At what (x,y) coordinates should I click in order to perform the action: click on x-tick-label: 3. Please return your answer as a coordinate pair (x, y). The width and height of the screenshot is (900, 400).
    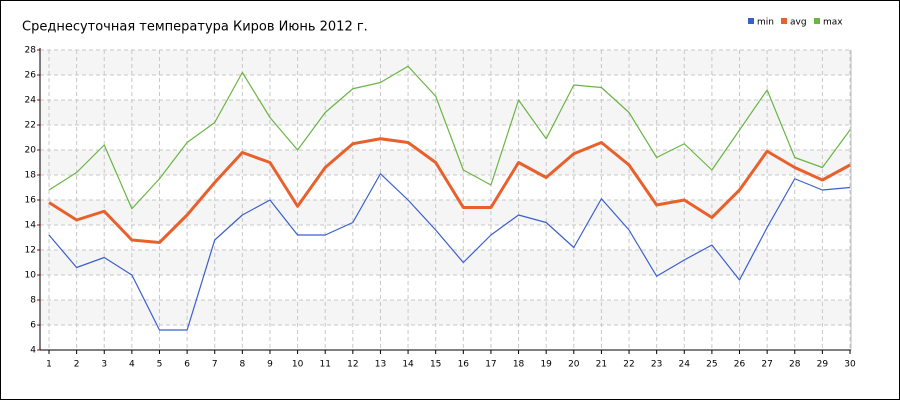
    Looking at the image, I should click on (104, 365).